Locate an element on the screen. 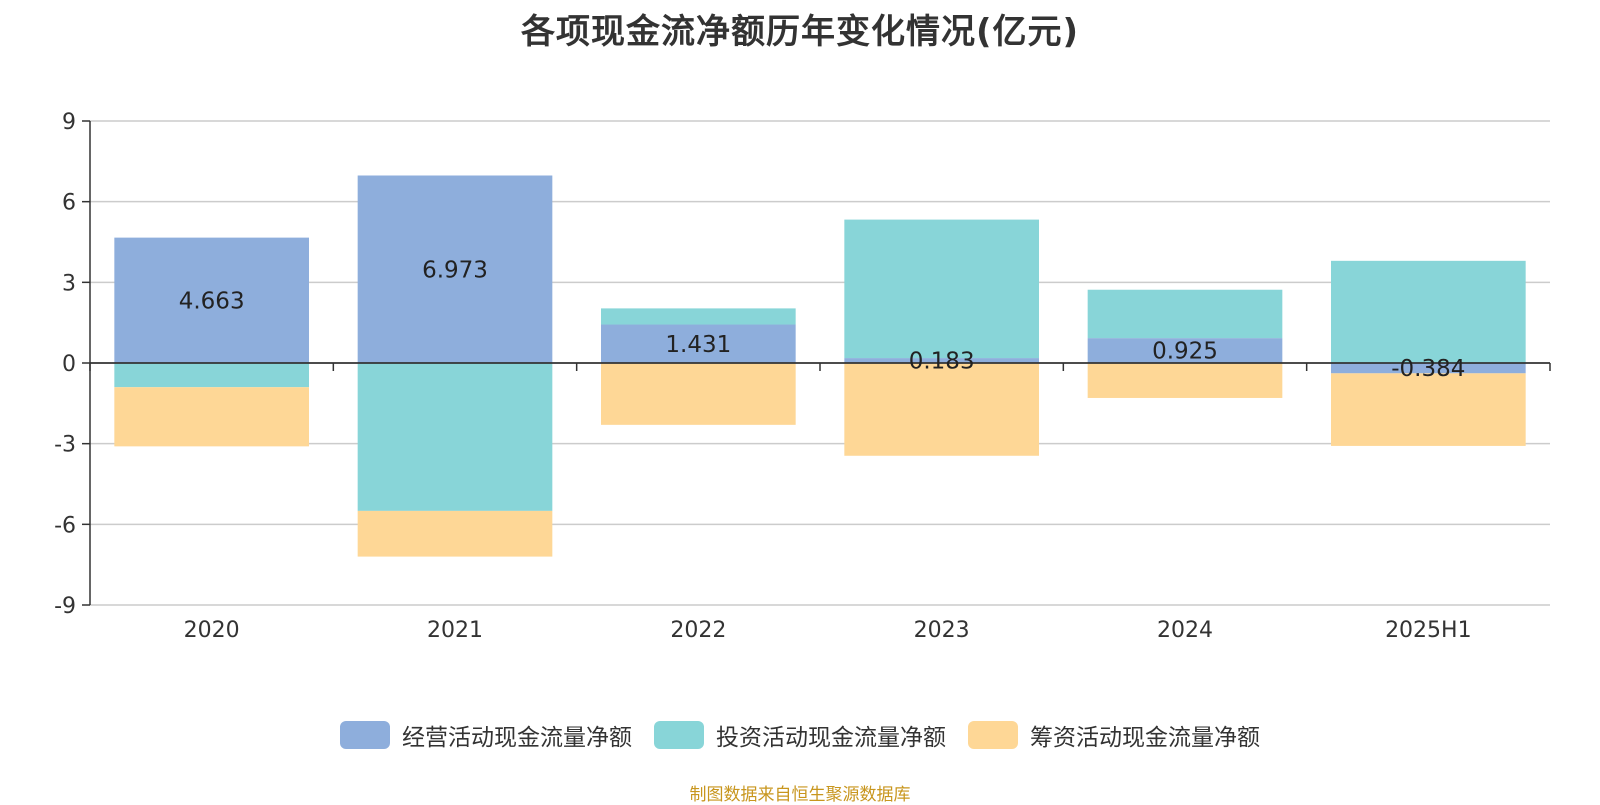  bar-financing-2024 is located at coordinates (1185, 380).